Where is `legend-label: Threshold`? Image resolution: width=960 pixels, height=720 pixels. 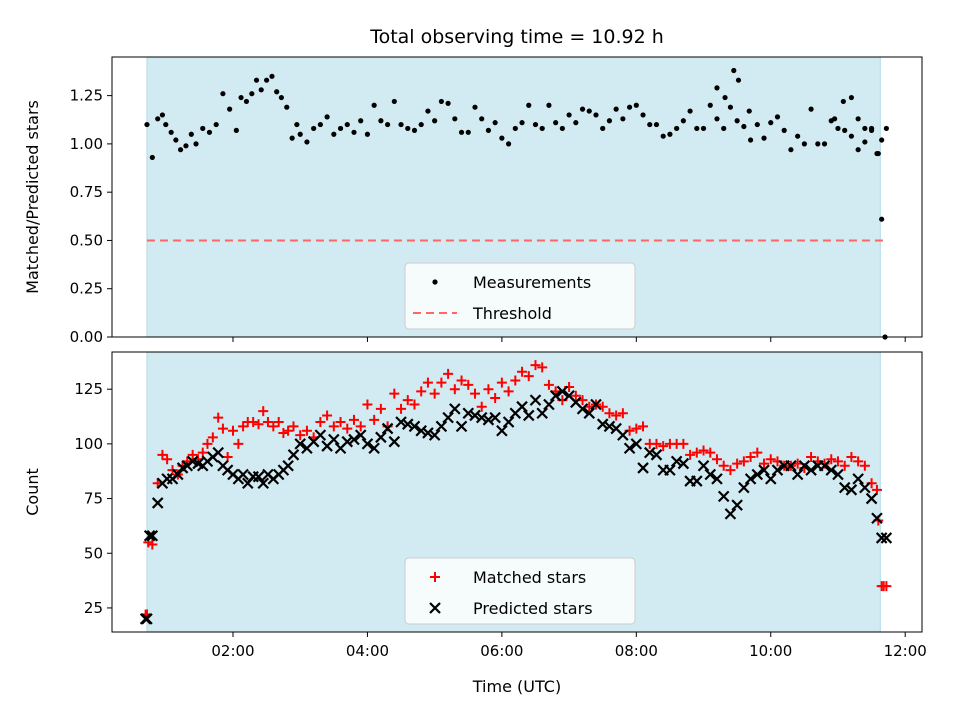
legend-label: Threshold is located at coordinates (512, 313).